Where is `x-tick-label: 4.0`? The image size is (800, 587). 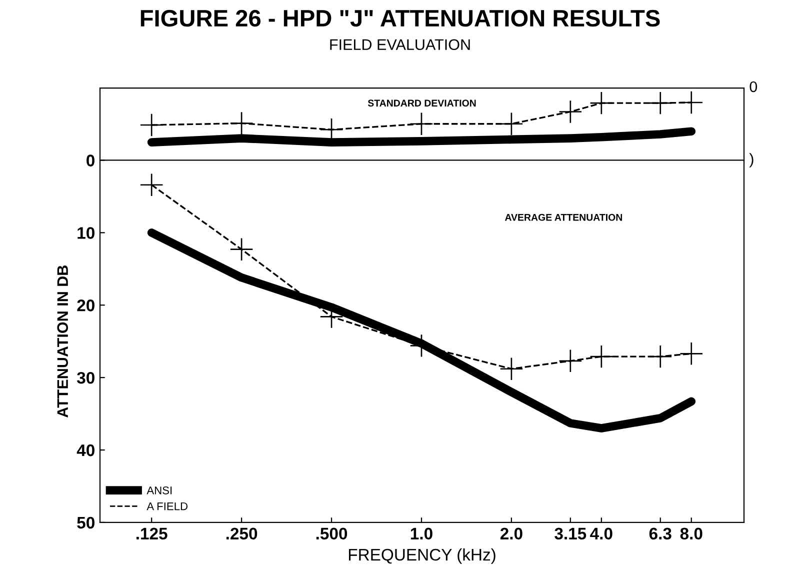 x-tick-label: 4.0 is located at coordinates (601, 534).